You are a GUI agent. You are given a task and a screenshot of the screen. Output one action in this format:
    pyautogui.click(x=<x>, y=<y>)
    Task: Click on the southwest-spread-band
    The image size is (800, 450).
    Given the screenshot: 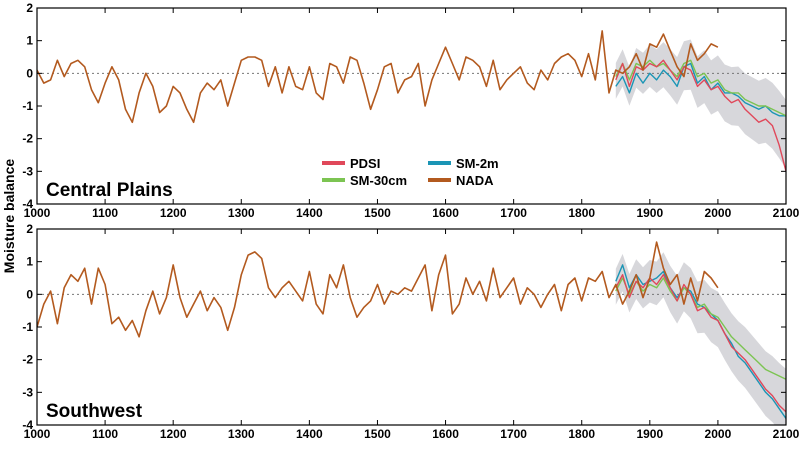 What is the action you would take?
    pyautogui.click(x=700, y=338)
    